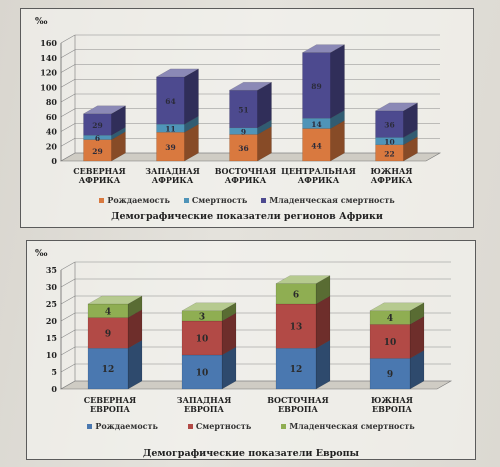  What do you see at coordinates (99, 175) in the screenshot?
I see `africa-category-label: СЕВЕРНАЯ АФРИКА` at bounding box center [99, 175].